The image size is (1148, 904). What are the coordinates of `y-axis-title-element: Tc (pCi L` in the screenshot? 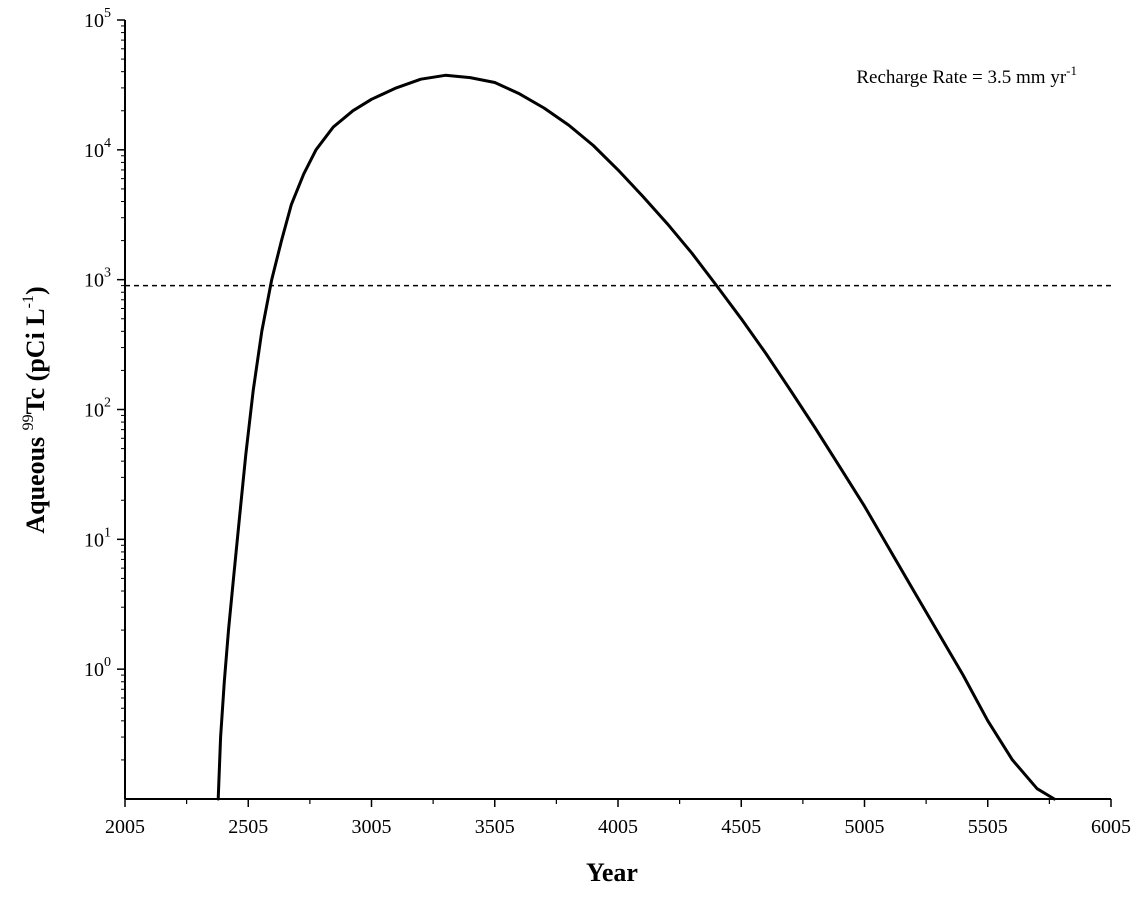 It's located at (35, 361).